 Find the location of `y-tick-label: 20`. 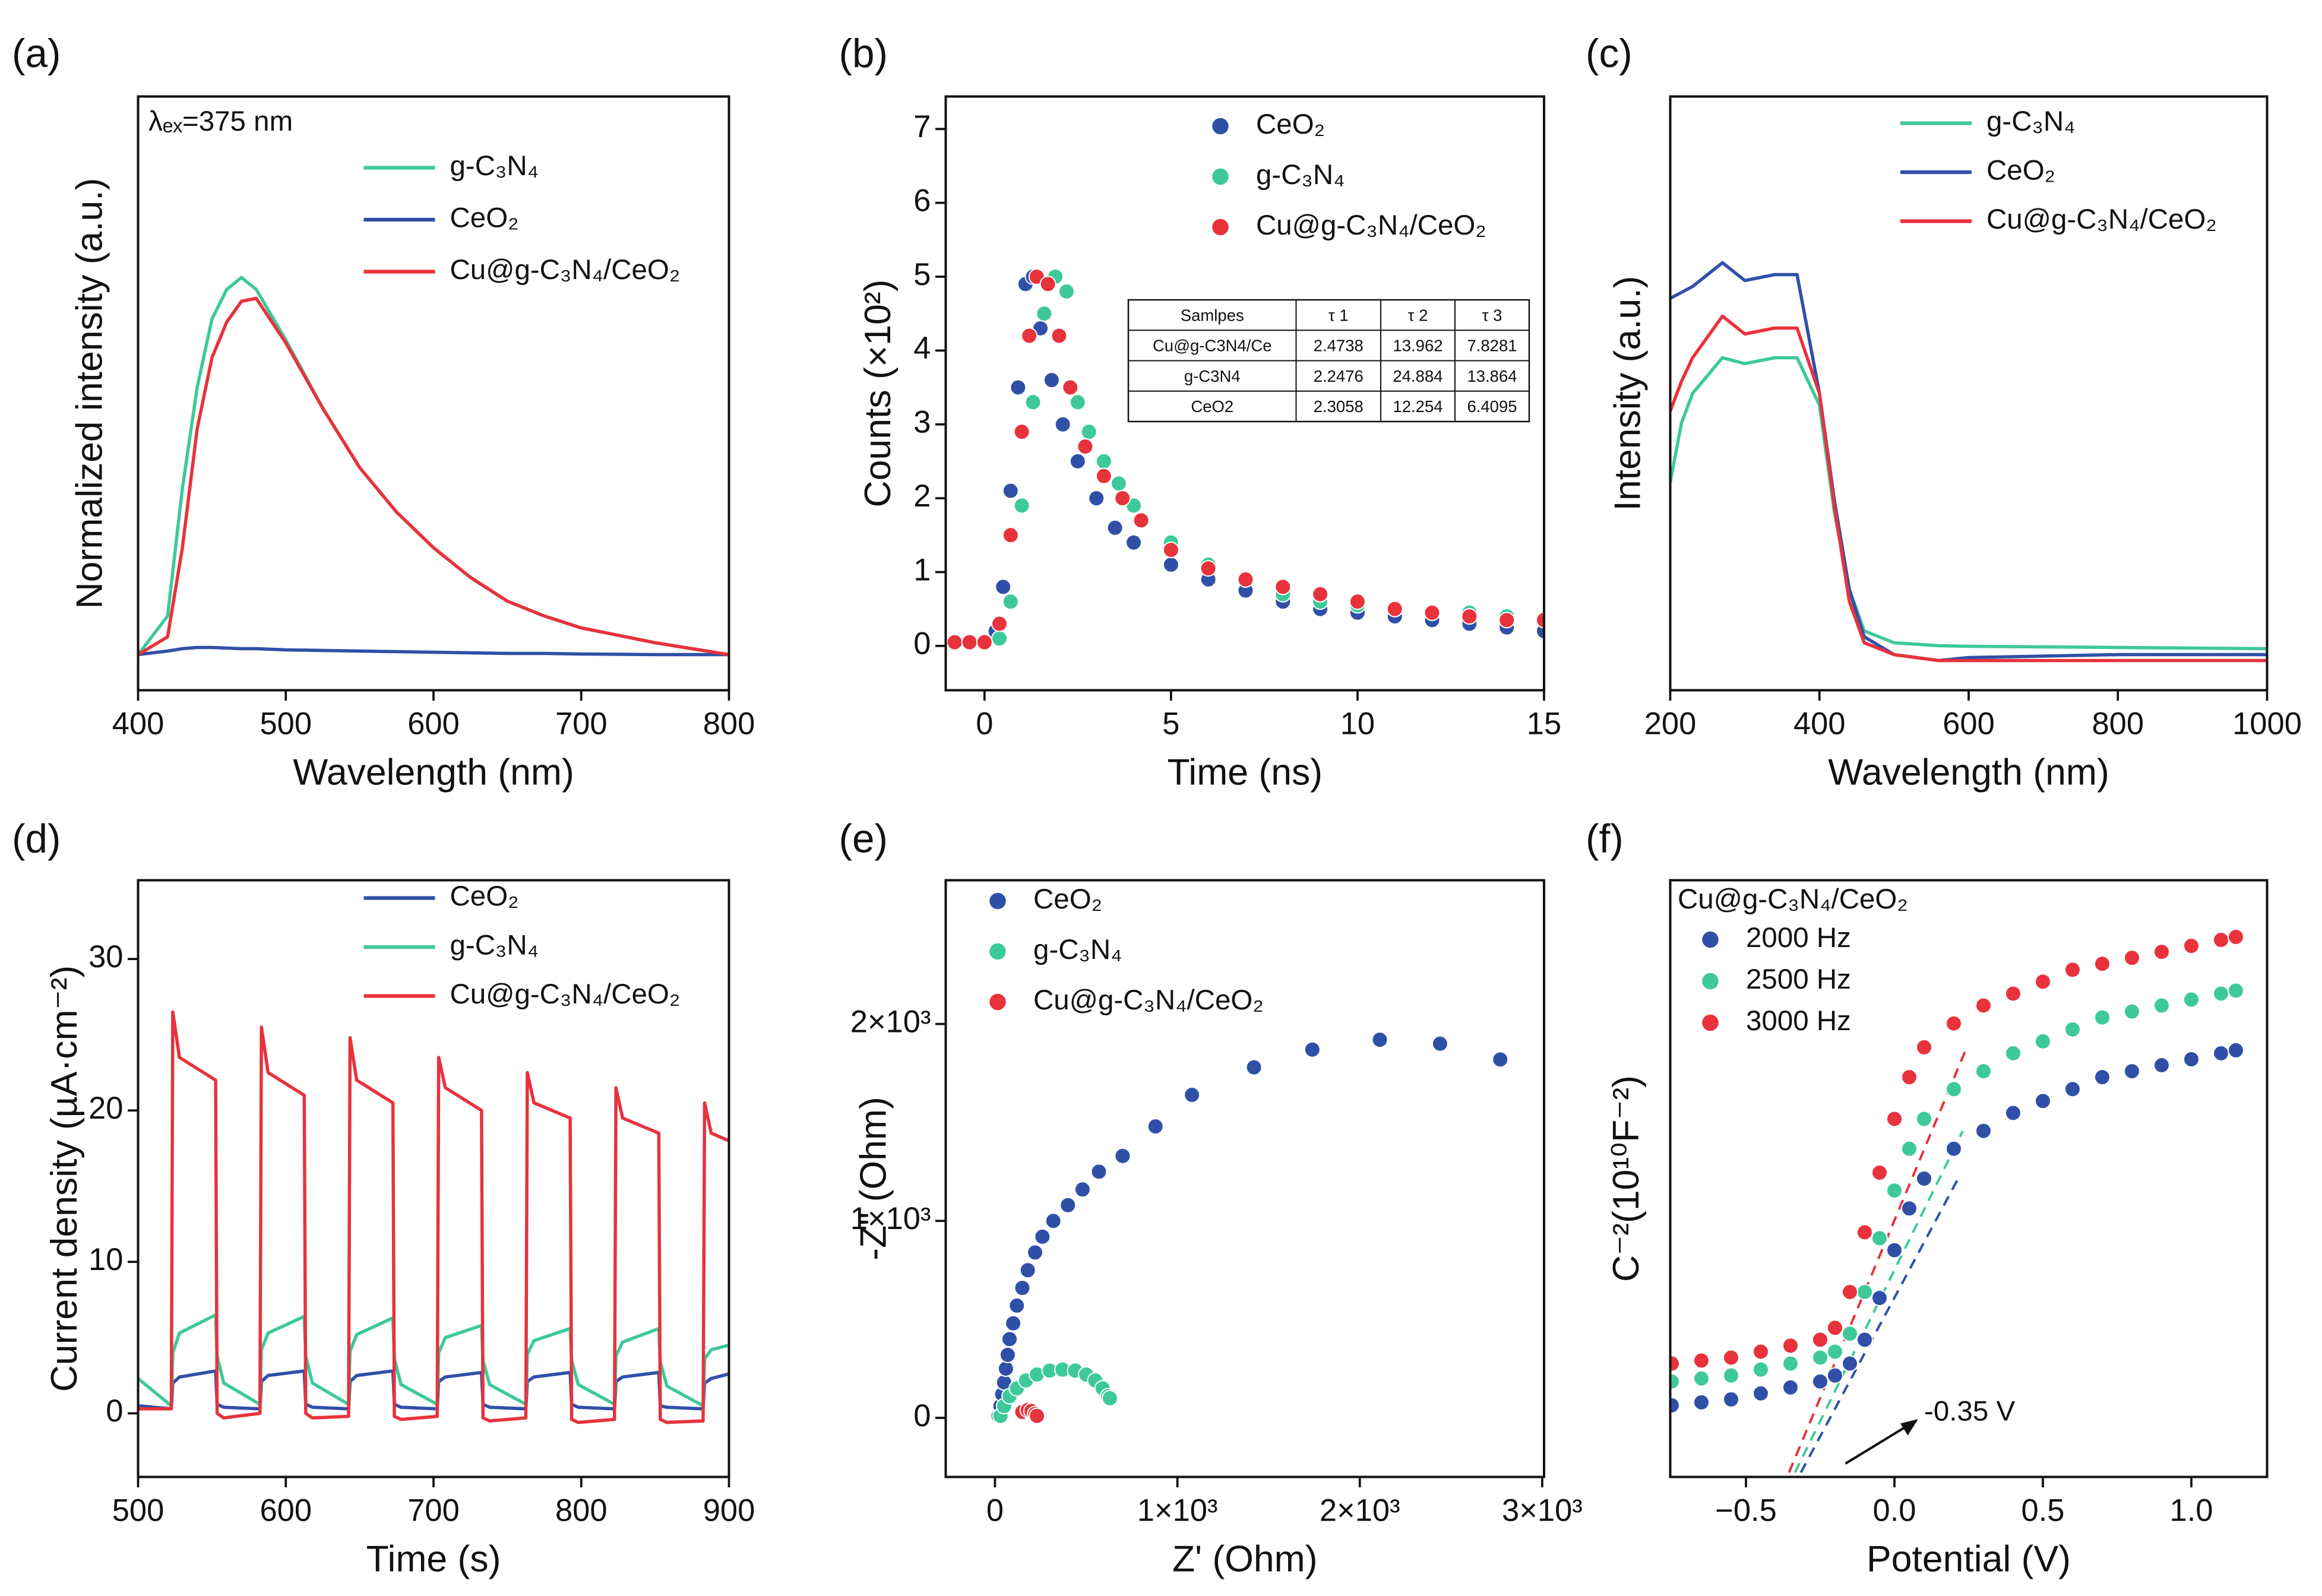

y-tick-label: 20 is located at coordinates (105, 1108).